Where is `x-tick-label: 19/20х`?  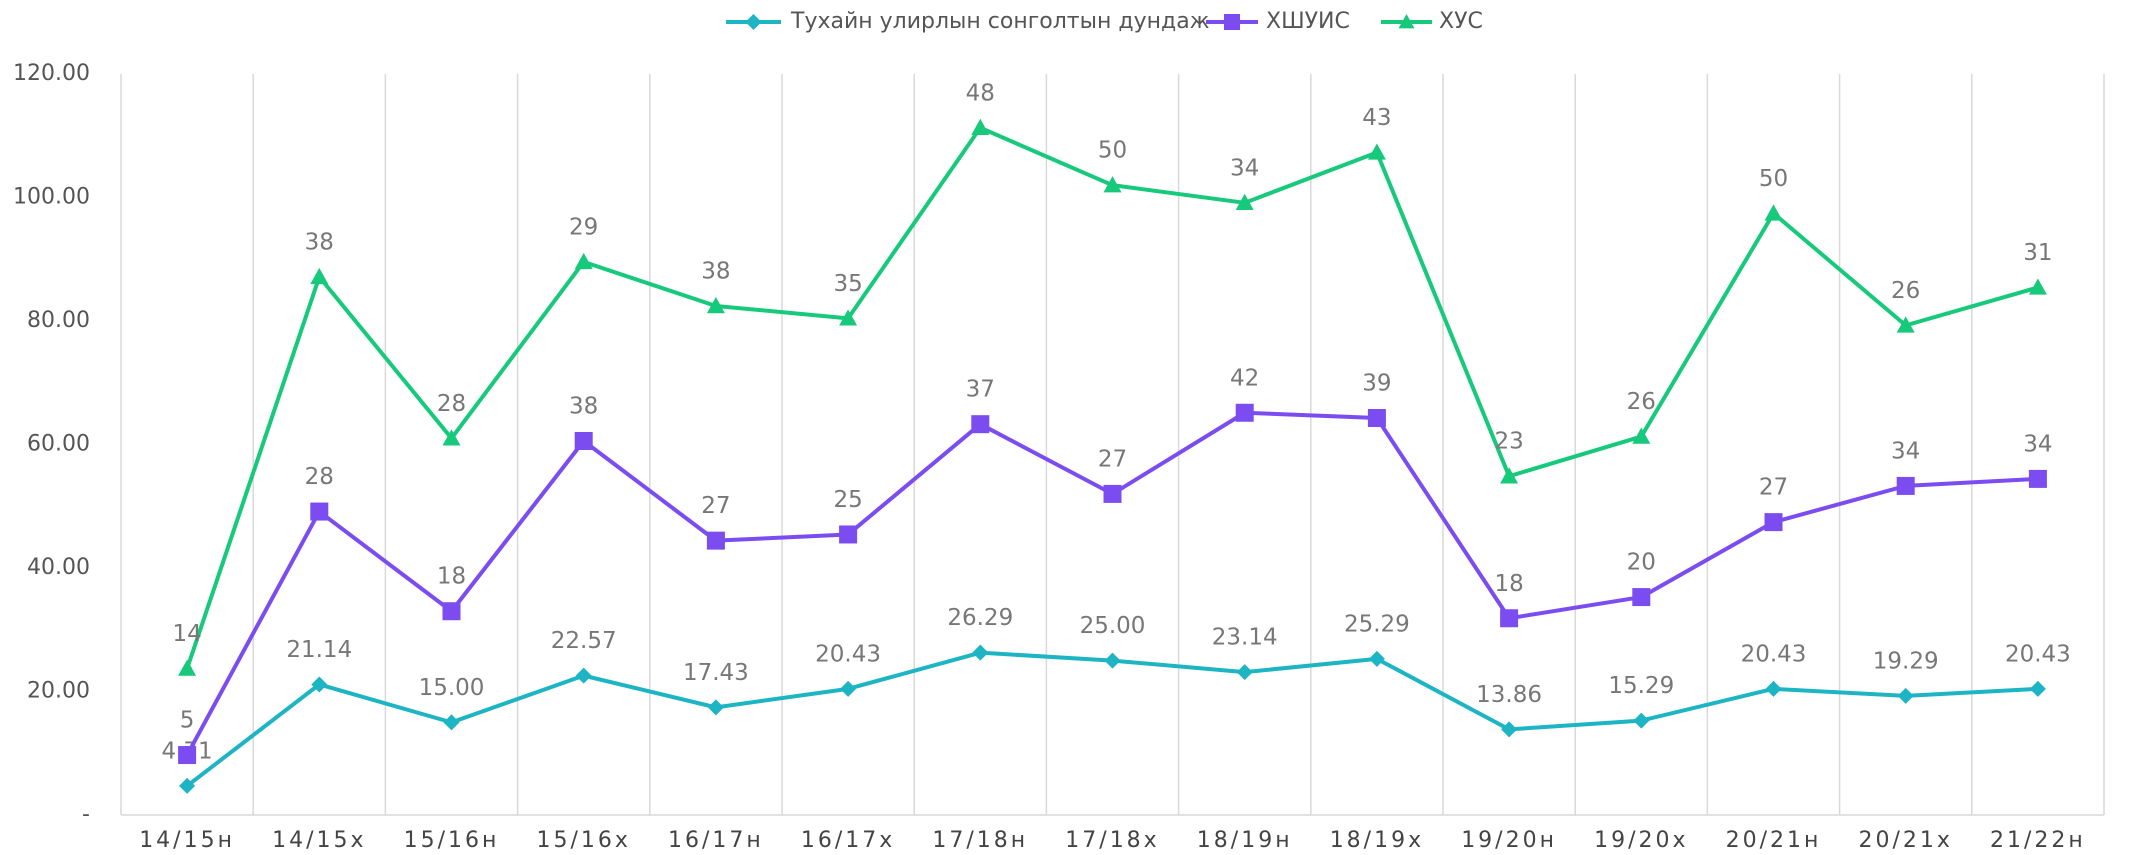 x-tick-label: 19/20х is located at coordinates (1641, 840).